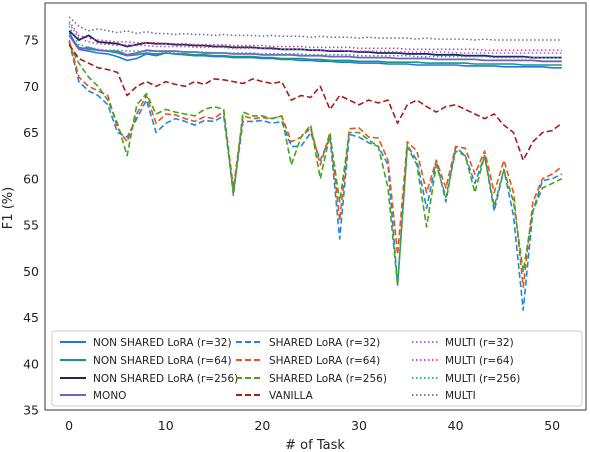 This screenshot has height=452, width=590. I want to click on x-tick-label: 30, so click(359, 425).